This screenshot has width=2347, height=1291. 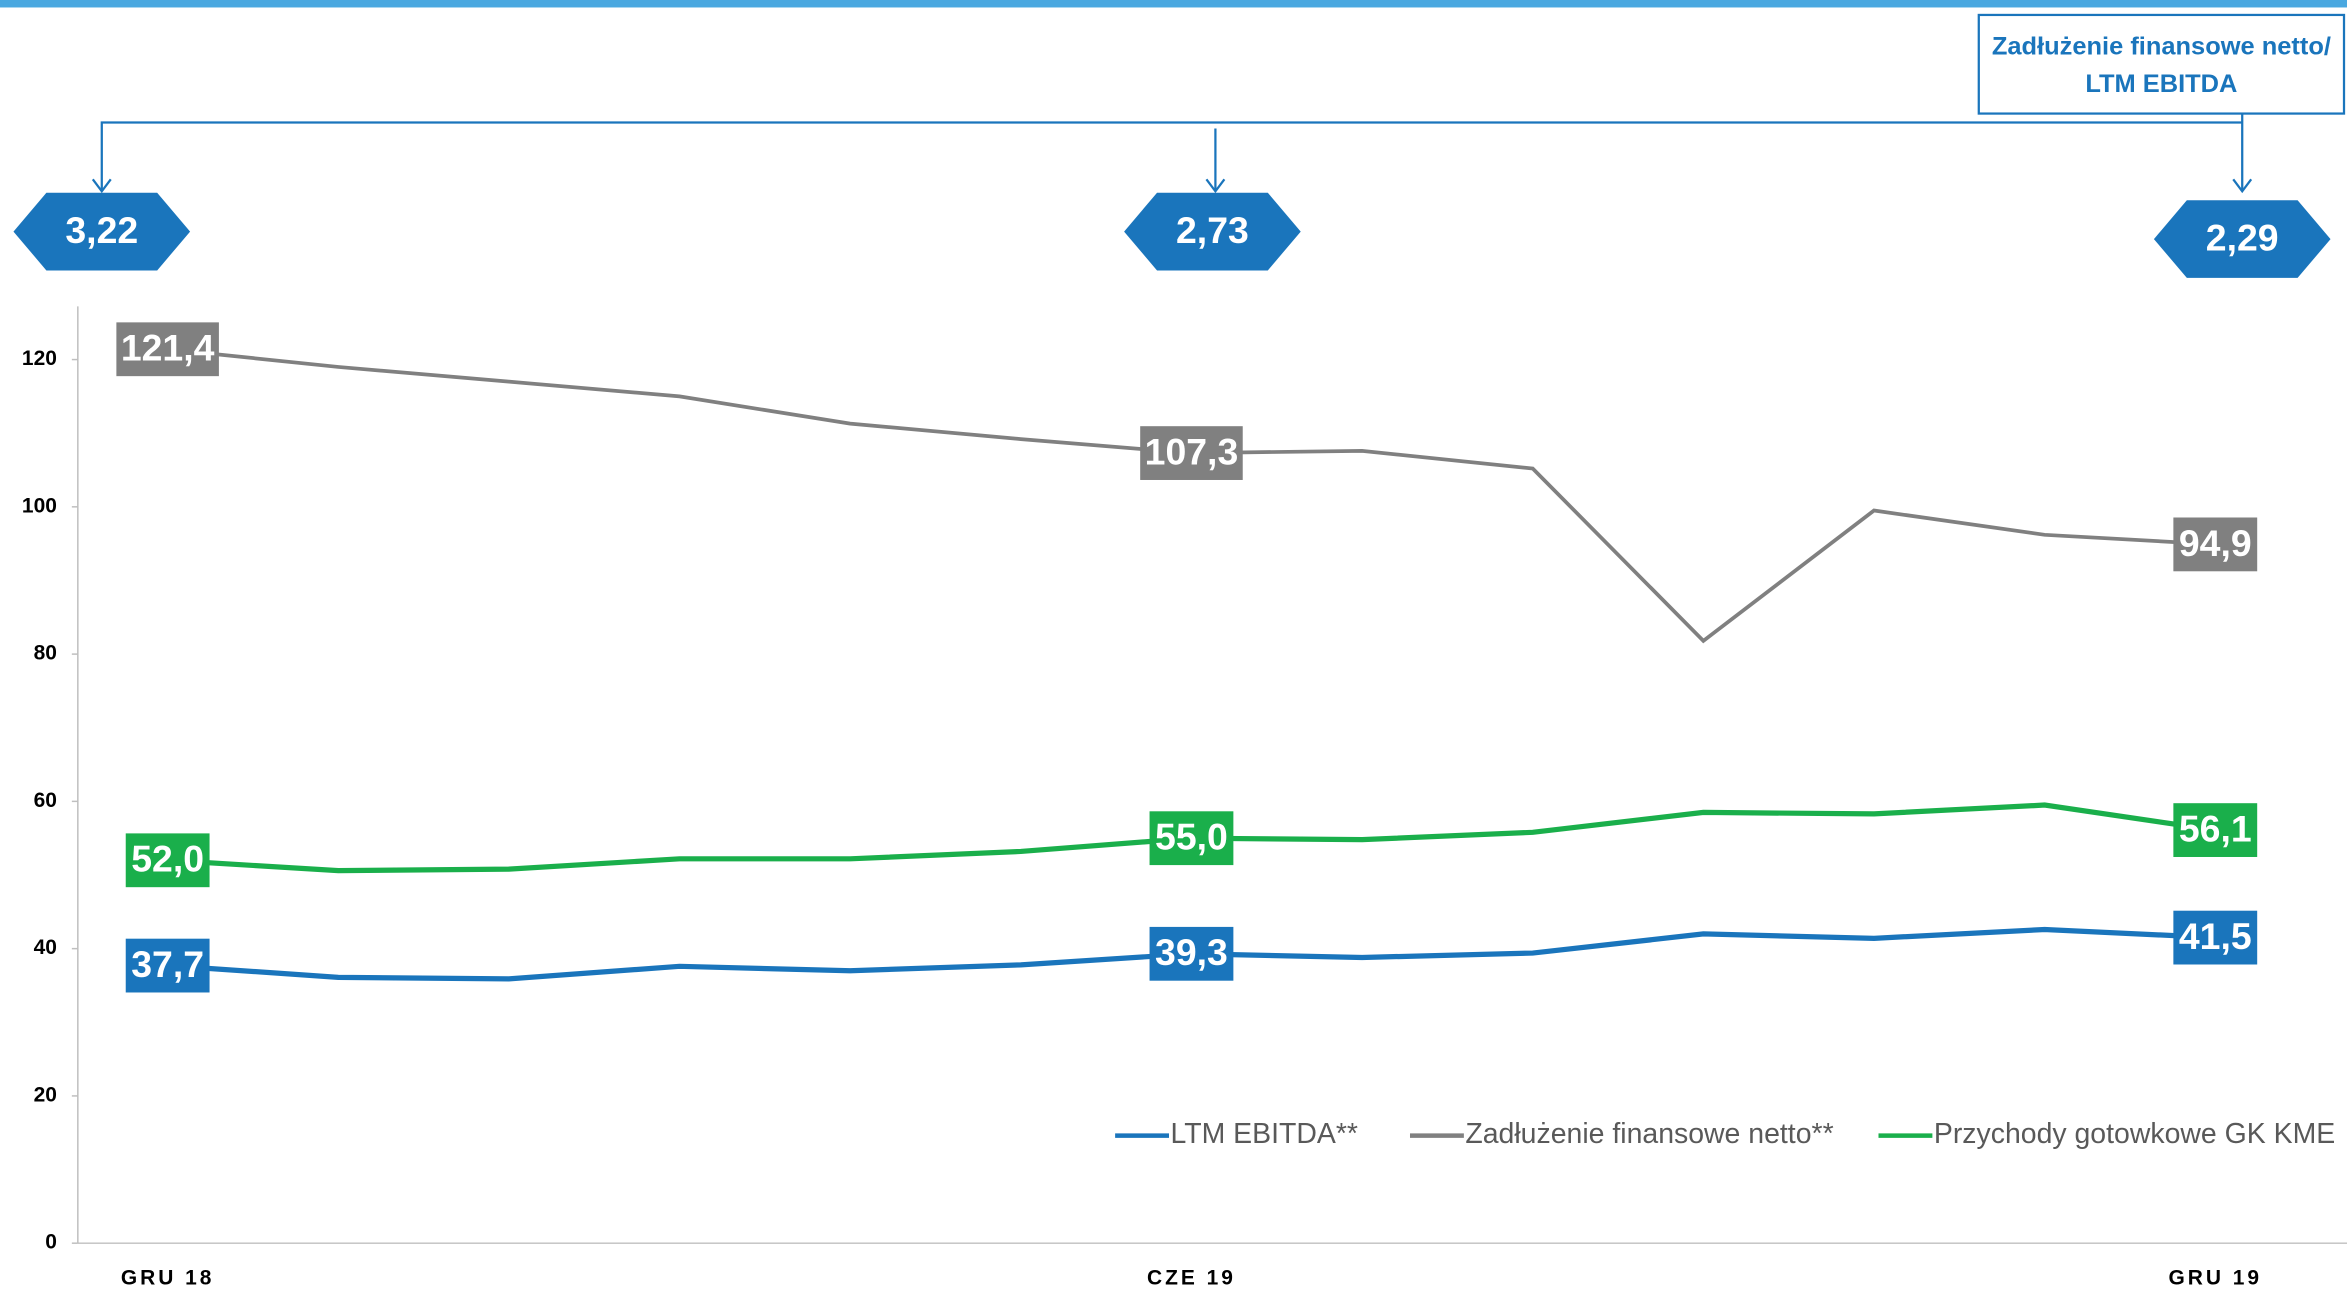 I want to click on legend-label: LTM EBITDA**, so click(x=1264, y=1134).